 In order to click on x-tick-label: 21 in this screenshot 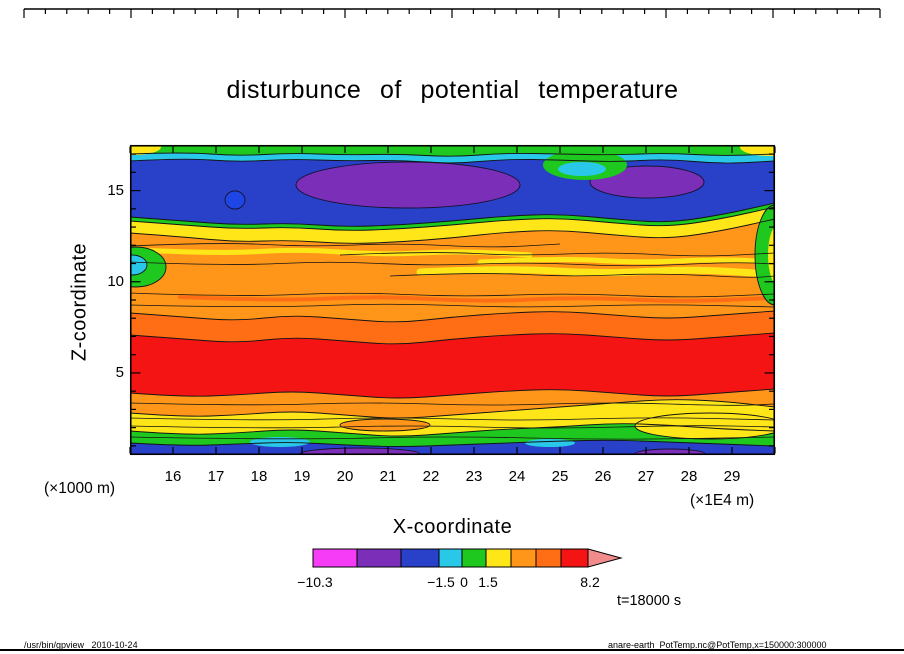, I will do `click(388, 476)`.